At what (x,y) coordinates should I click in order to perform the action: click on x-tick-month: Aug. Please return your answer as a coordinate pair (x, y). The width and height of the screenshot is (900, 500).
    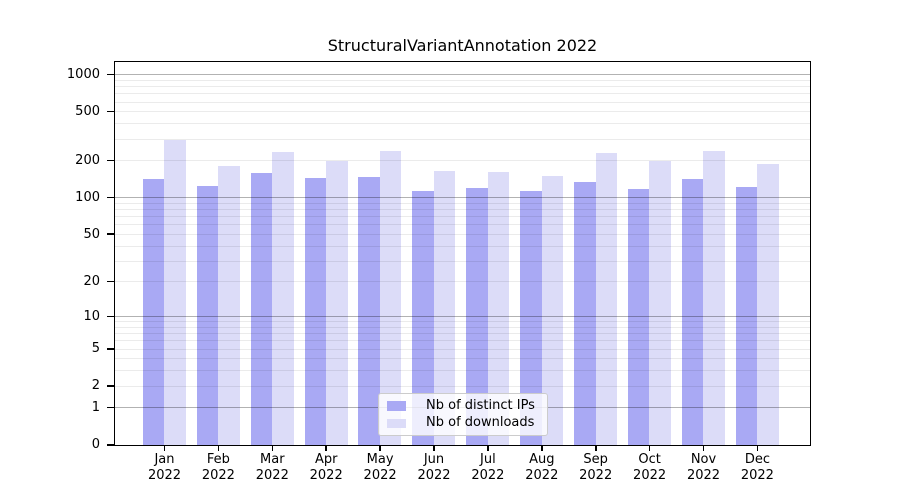
    Looking at the image, I should click on (542, 459).